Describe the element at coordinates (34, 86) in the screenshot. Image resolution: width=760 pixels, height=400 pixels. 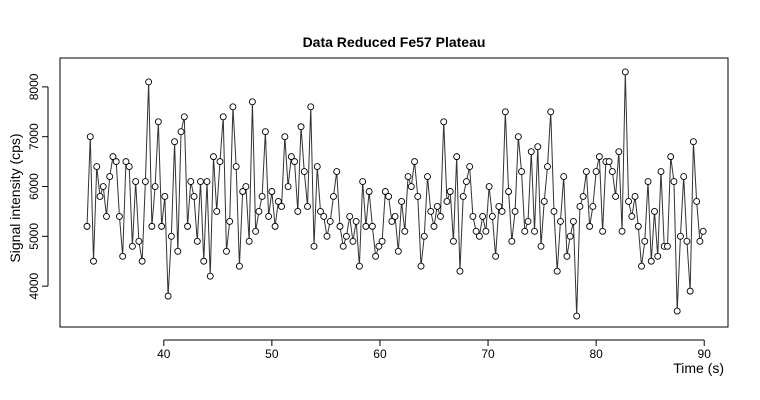
I see `y-tick-label: 8000` at that location.